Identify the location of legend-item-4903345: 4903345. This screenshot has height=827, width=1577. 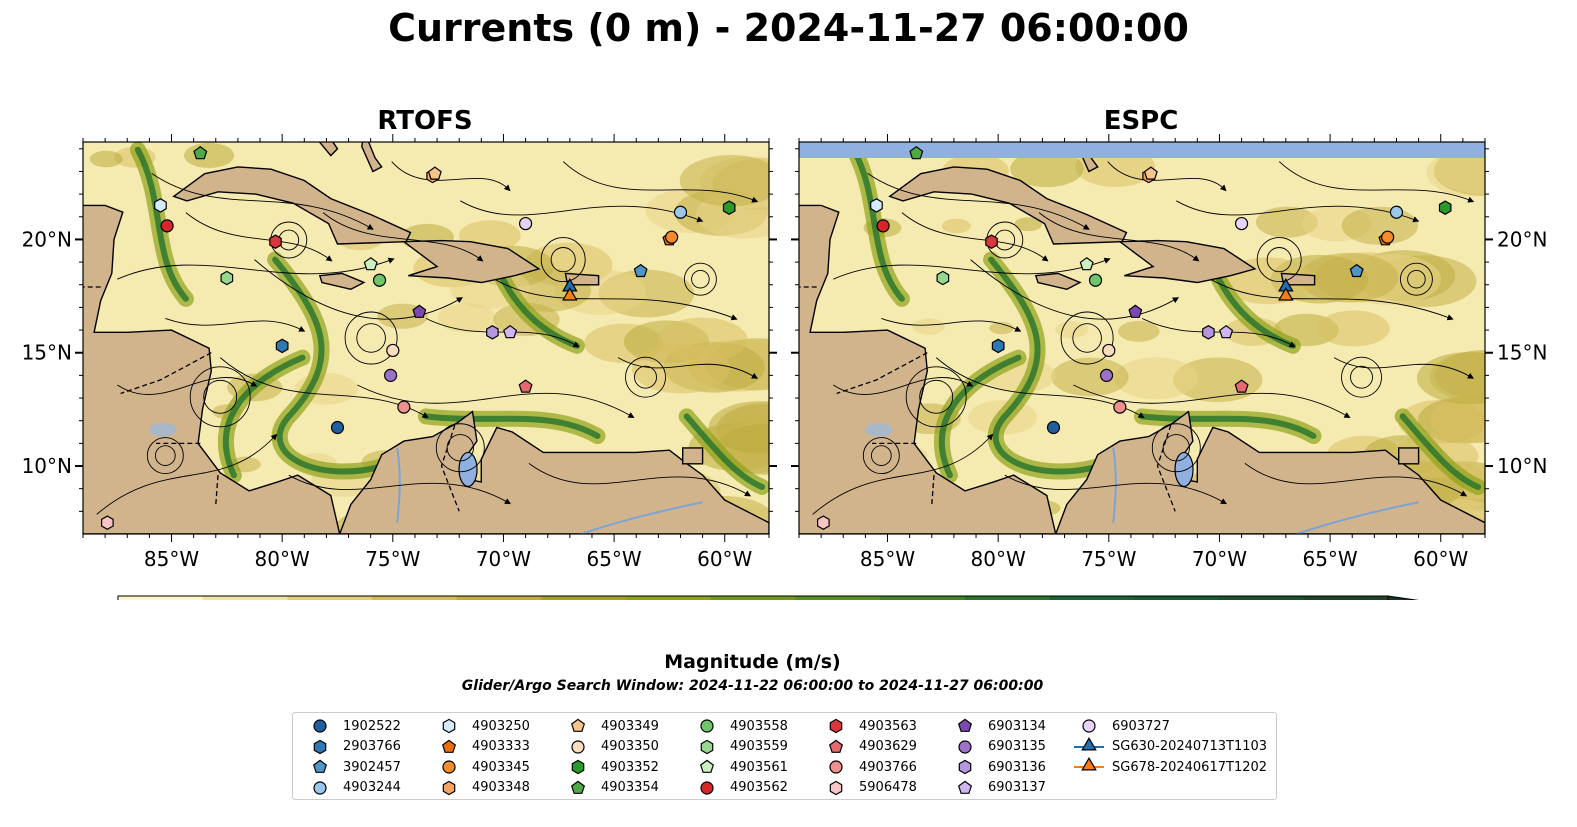
(481, 767).